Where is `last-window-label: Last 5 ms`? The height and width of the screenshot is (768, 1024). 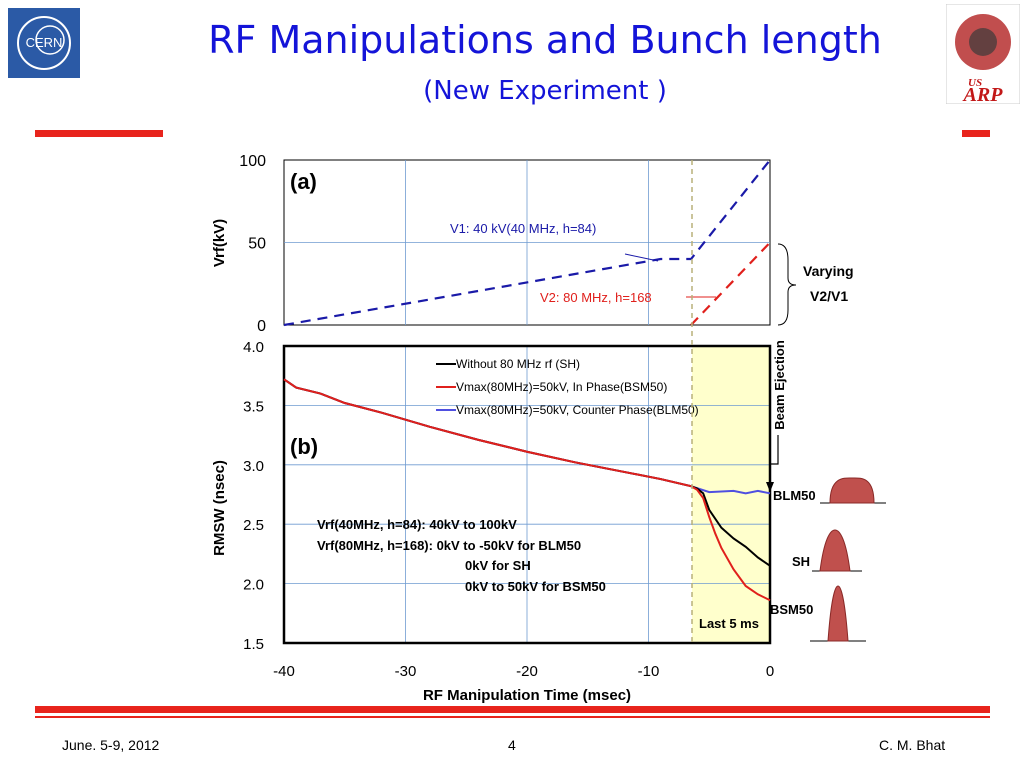 last-window-label: Last 5 ms is located at coordinates (729, 623).